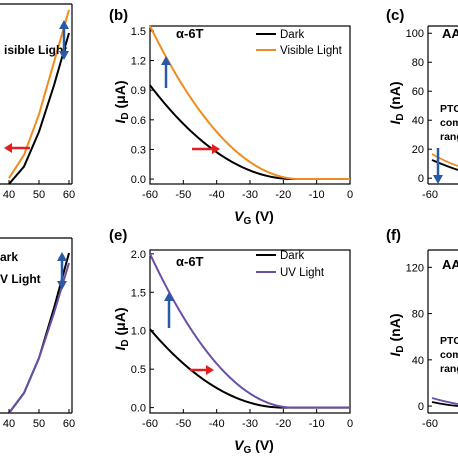  I want to click on panel-c-y-tick-label: 0, so click(421, 179).